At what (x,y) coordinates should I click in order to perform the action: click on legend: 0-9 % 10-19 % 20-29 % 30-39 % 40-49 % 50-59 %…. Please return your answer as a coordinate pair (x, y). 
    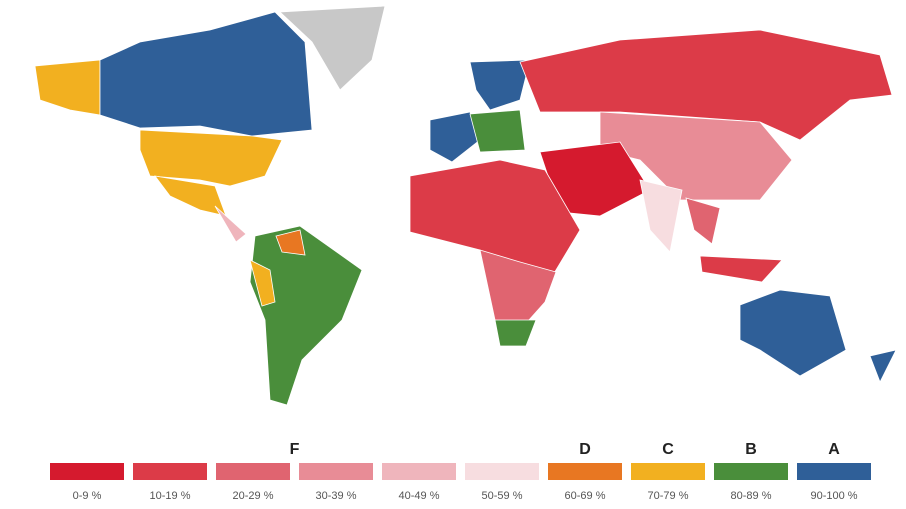
    Looking at the image, I should click on (460, 471).